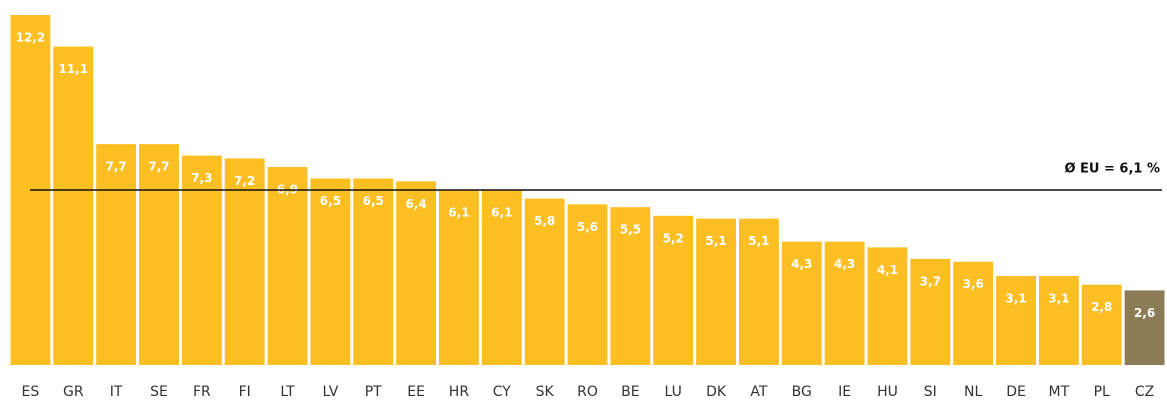 This screenshot has width=1167, height=401. I want to click on value-label: 4,1, so click(887, 270).